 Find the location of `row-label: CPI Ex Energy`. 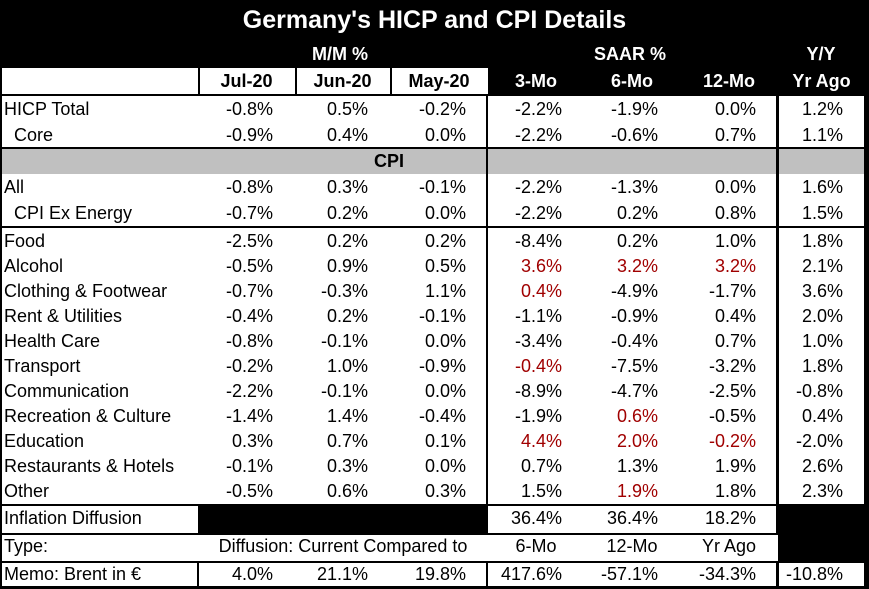

row-label: CPI Ex Energy is located at coordinates (73, 212).